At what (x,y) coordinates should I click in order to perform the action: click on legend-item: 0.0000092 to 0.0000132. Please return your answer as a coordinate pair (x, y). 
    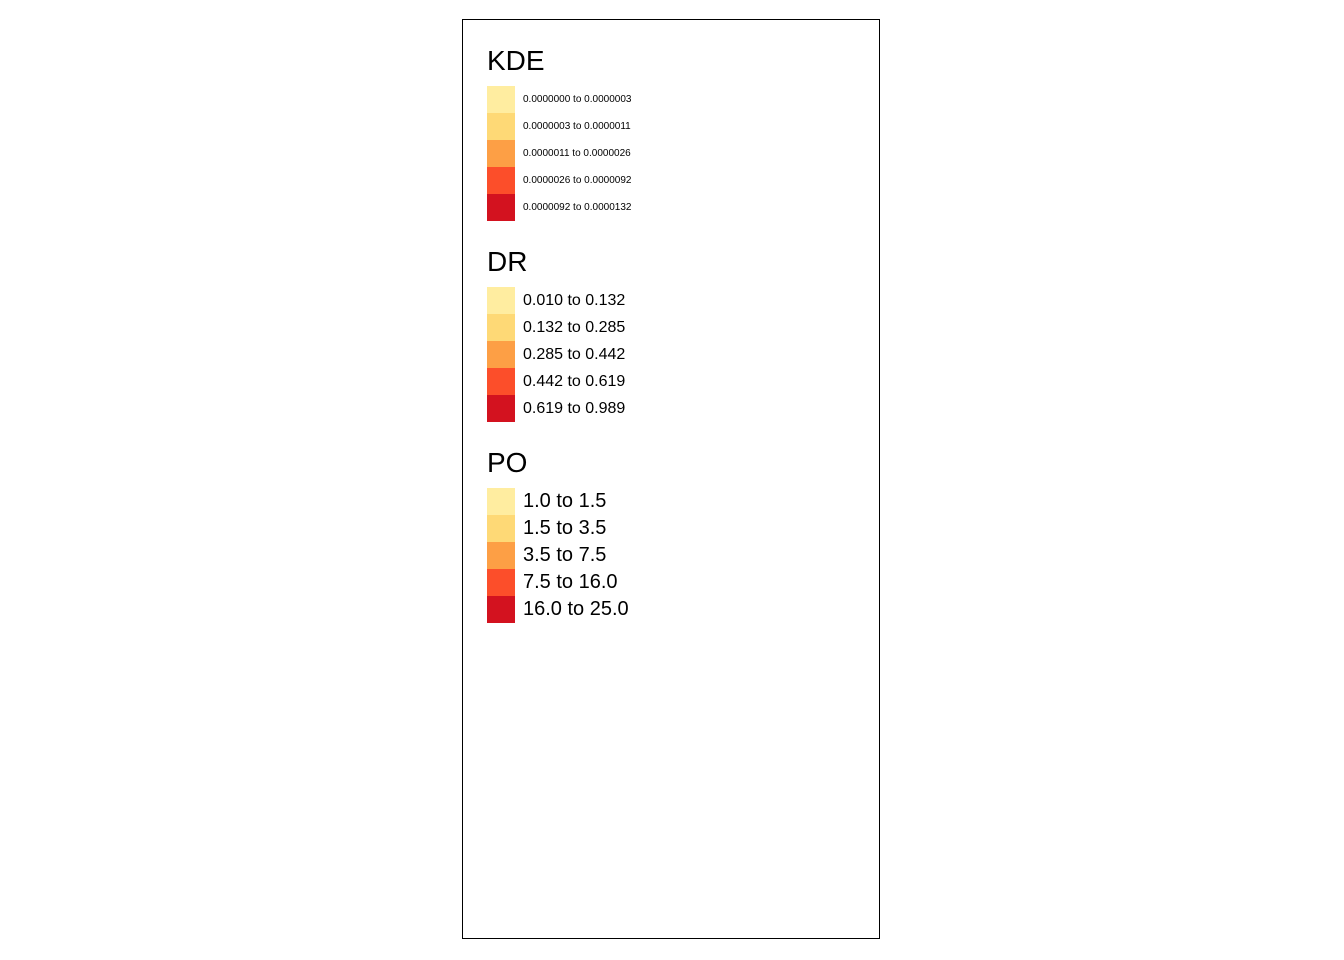
    Looking at the image, I should click on (559, 207).